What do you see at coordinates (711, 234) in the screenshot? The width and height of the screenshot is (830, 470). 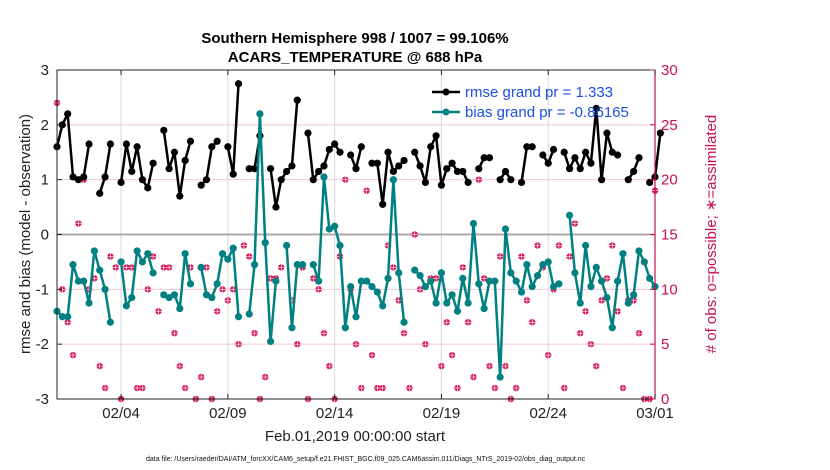 I see `right-y-axis-label: # of obs: o=possible; ∗=assimilated` at bounding box center [711, 234].